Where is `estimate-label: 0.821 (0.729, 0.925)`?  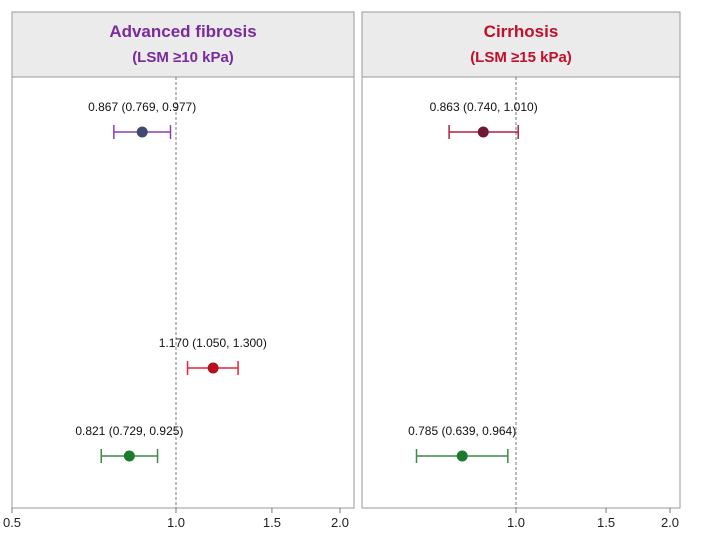 estimate-label: 0.821 (0.729, 0.925) is located at coordinates (129, 431).